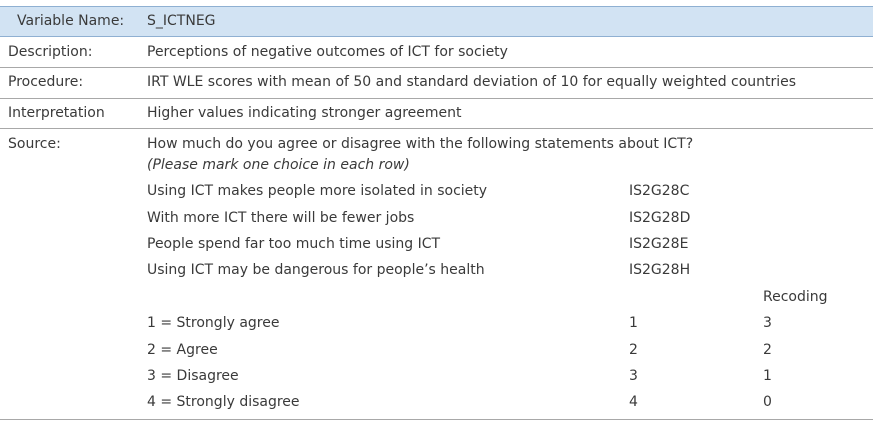 This screenshot has height=430, width=881. What do you see at coordinates (633, 376) in the screenshot?
I see `original-value: 3` at bounding box center [633, 376].